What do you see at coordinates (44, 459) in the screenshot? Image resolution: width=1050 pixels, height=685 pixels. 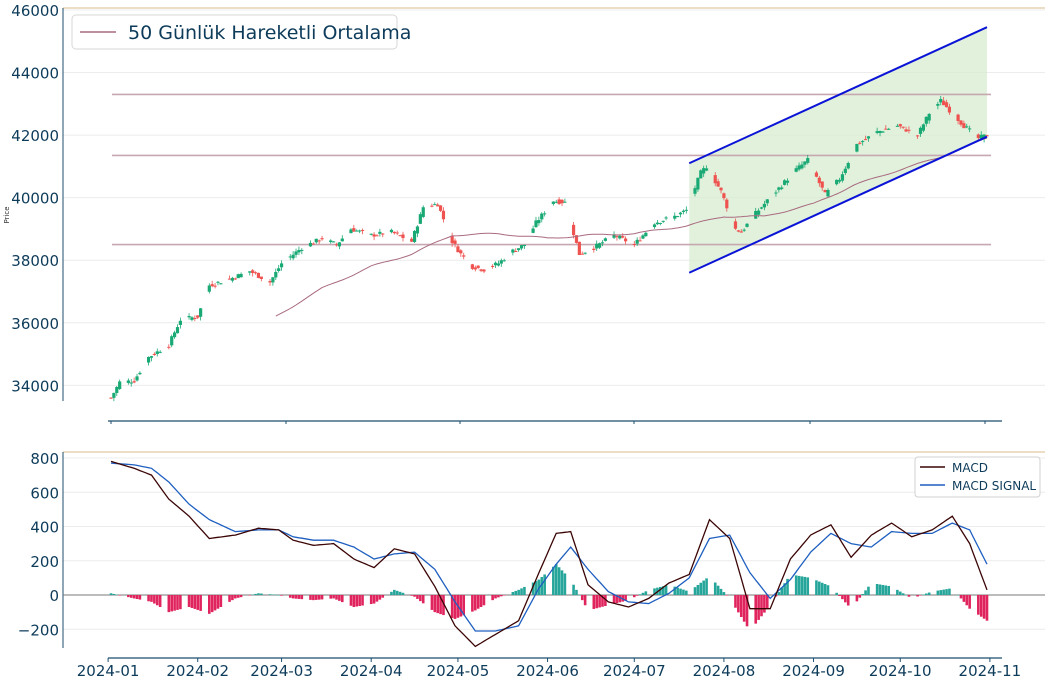 I see `macd-y-tick-label: 800` at bounding box center [44, 459].